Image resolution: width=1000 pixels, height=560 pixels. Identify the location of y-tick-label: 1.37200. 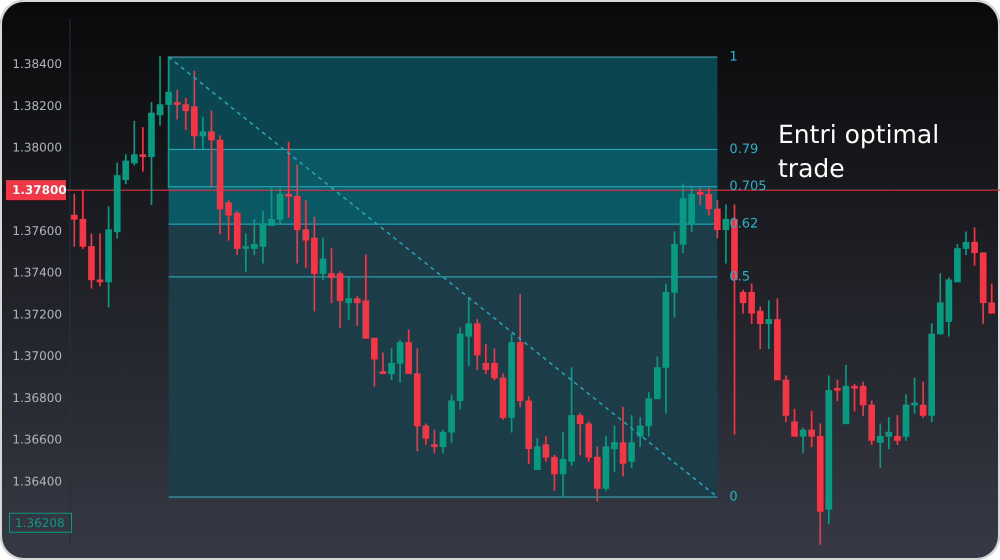
(37, 314).